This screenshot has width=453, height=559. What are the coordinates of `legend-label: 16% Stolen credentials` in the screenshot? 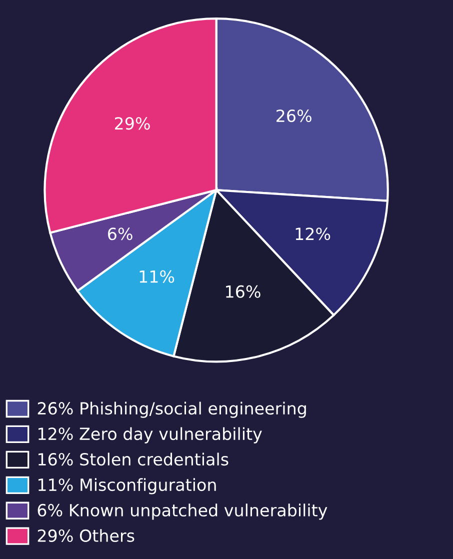 It's located at (133, 459).